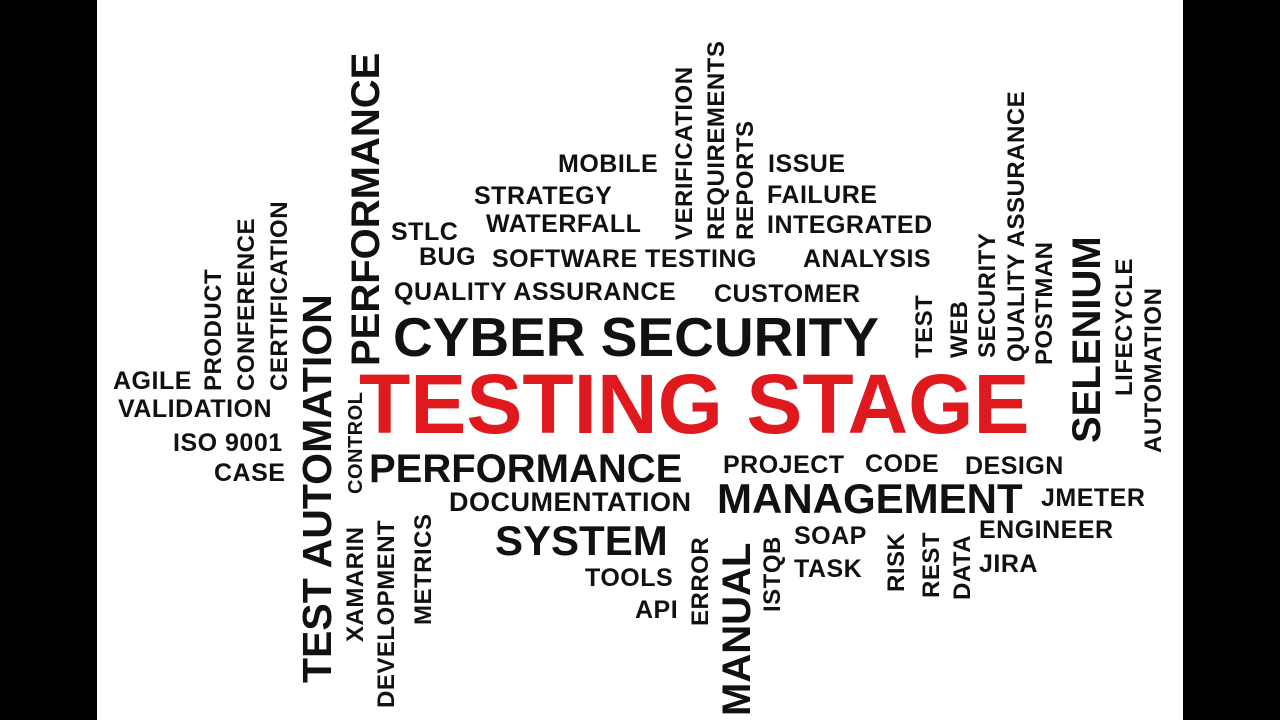 This screenshot has height=720, width=1280. What do you see at coordinates (867, 259) in the screenshot?
I see `word-analysis: ANALYSIS` at bounding box center [867, 259].